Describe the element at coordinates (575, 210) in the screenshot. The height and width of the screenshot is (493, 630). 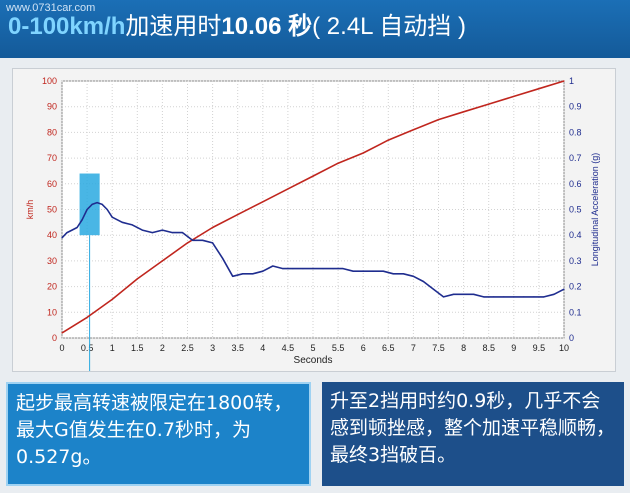
I see `y-right-tick-label: 0.5` at that location.